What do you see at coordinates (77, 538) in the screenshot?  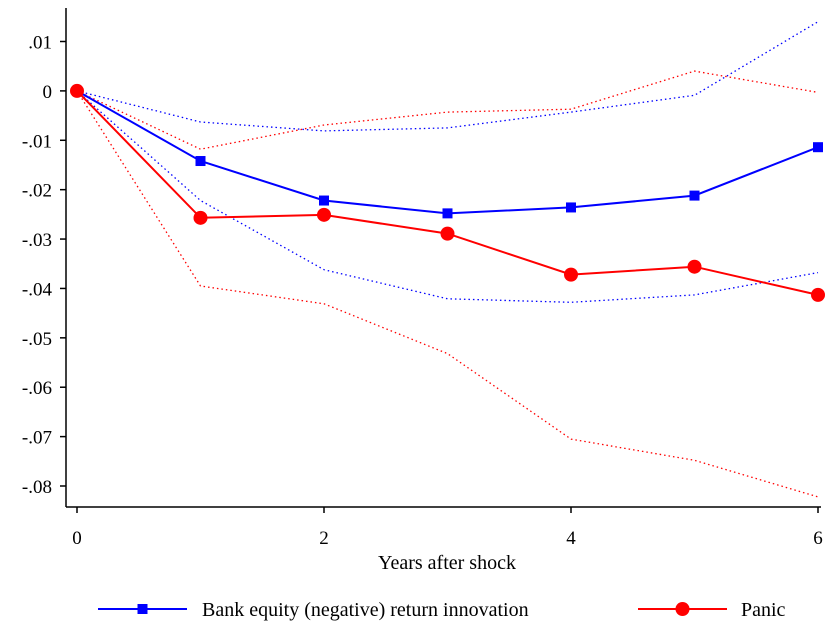 I see `x-tick-label: 0` at bounding box center [77, 538].